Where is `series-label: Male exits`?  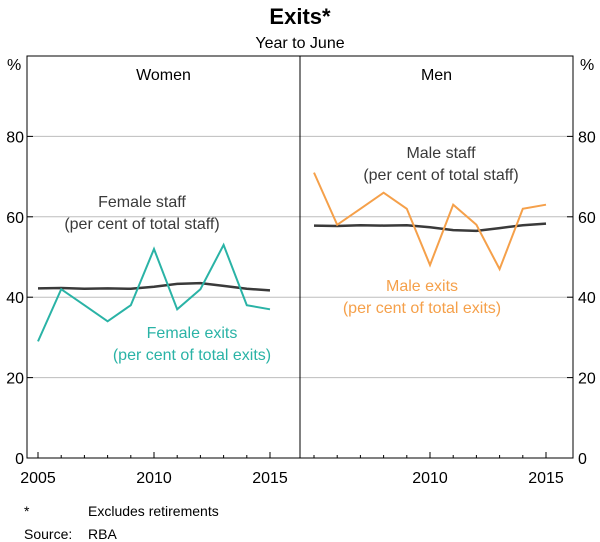
series-label: Male exits is located at coordinates (422, 286).